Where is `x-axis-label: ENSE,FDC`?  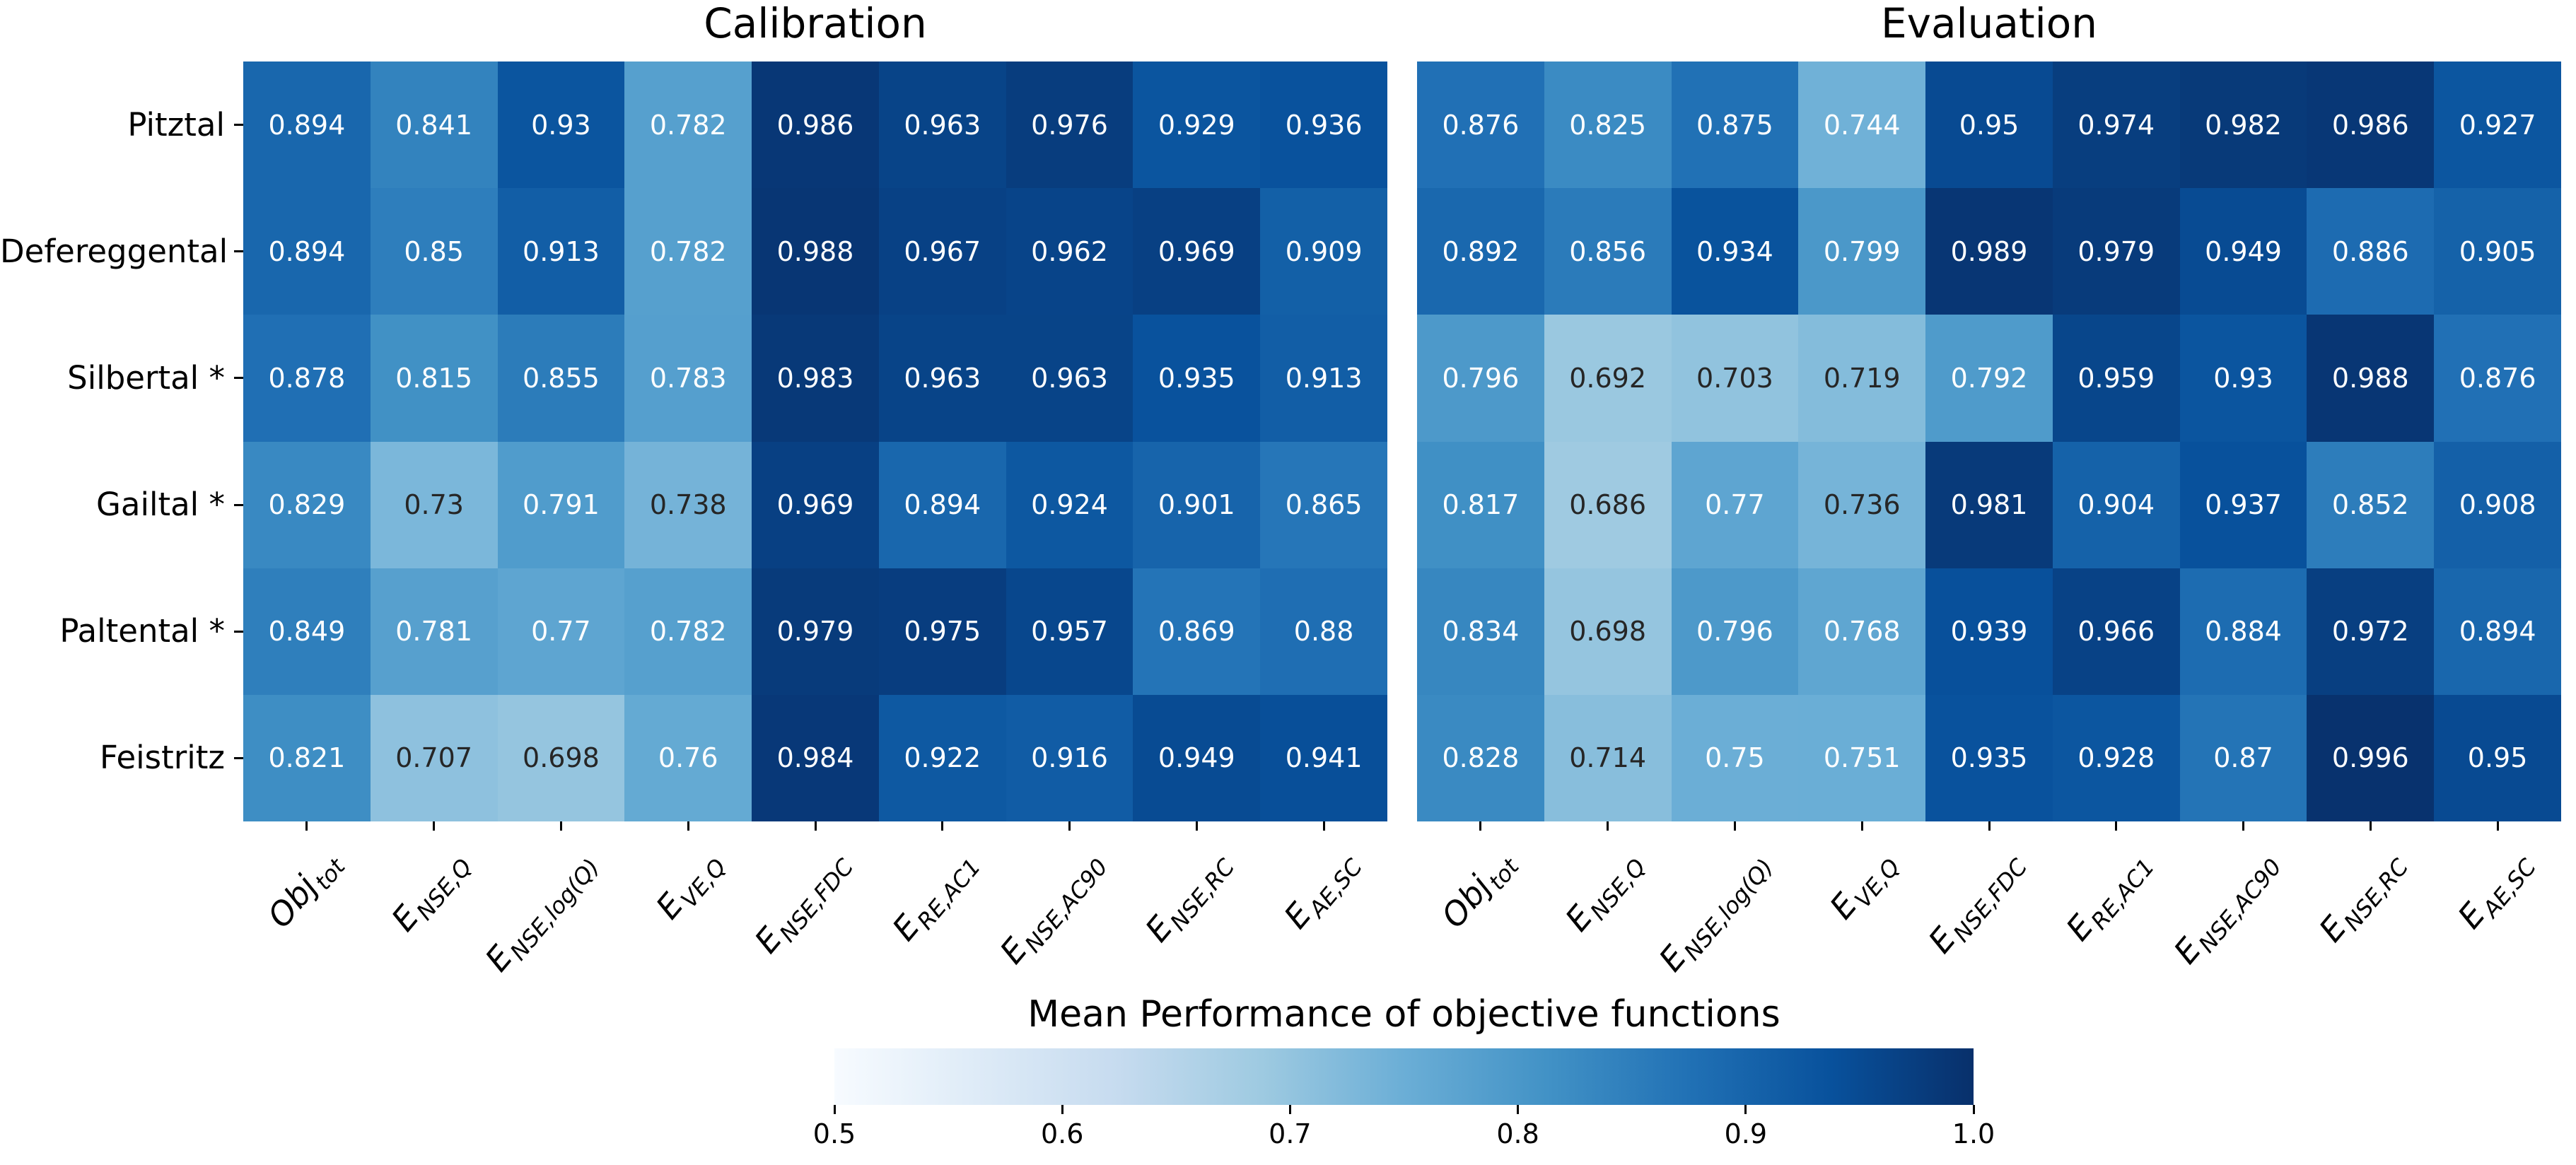 x-axis-label: ENSE,FDC is located at coordinates (1976, 901).